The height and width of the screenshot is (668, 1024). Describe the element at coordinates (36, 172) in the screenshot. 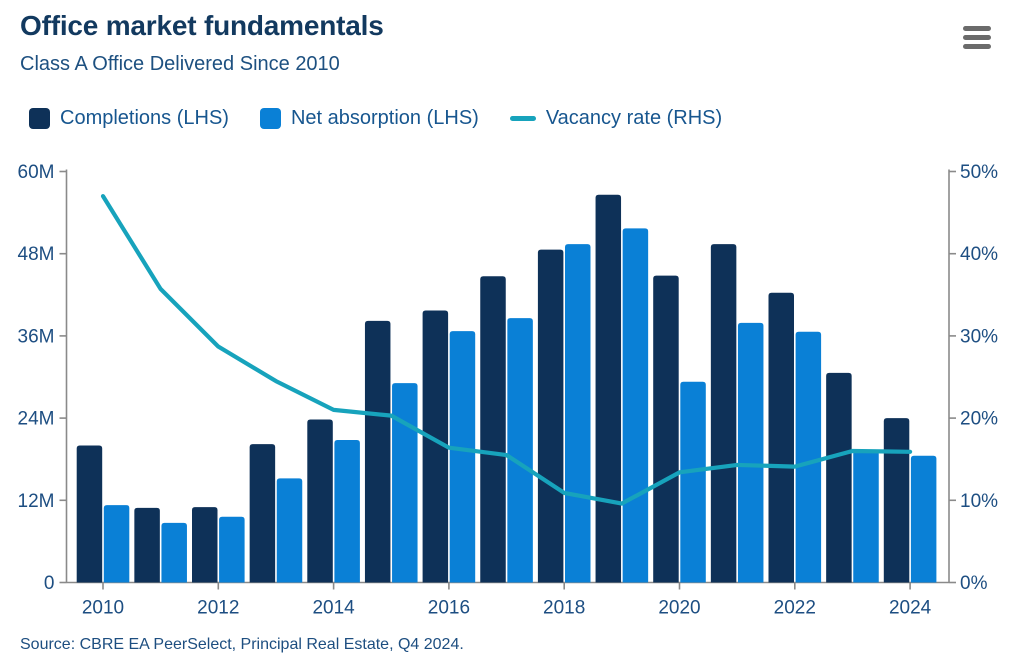

I see `left-y-axis-label: 60M` at that location.